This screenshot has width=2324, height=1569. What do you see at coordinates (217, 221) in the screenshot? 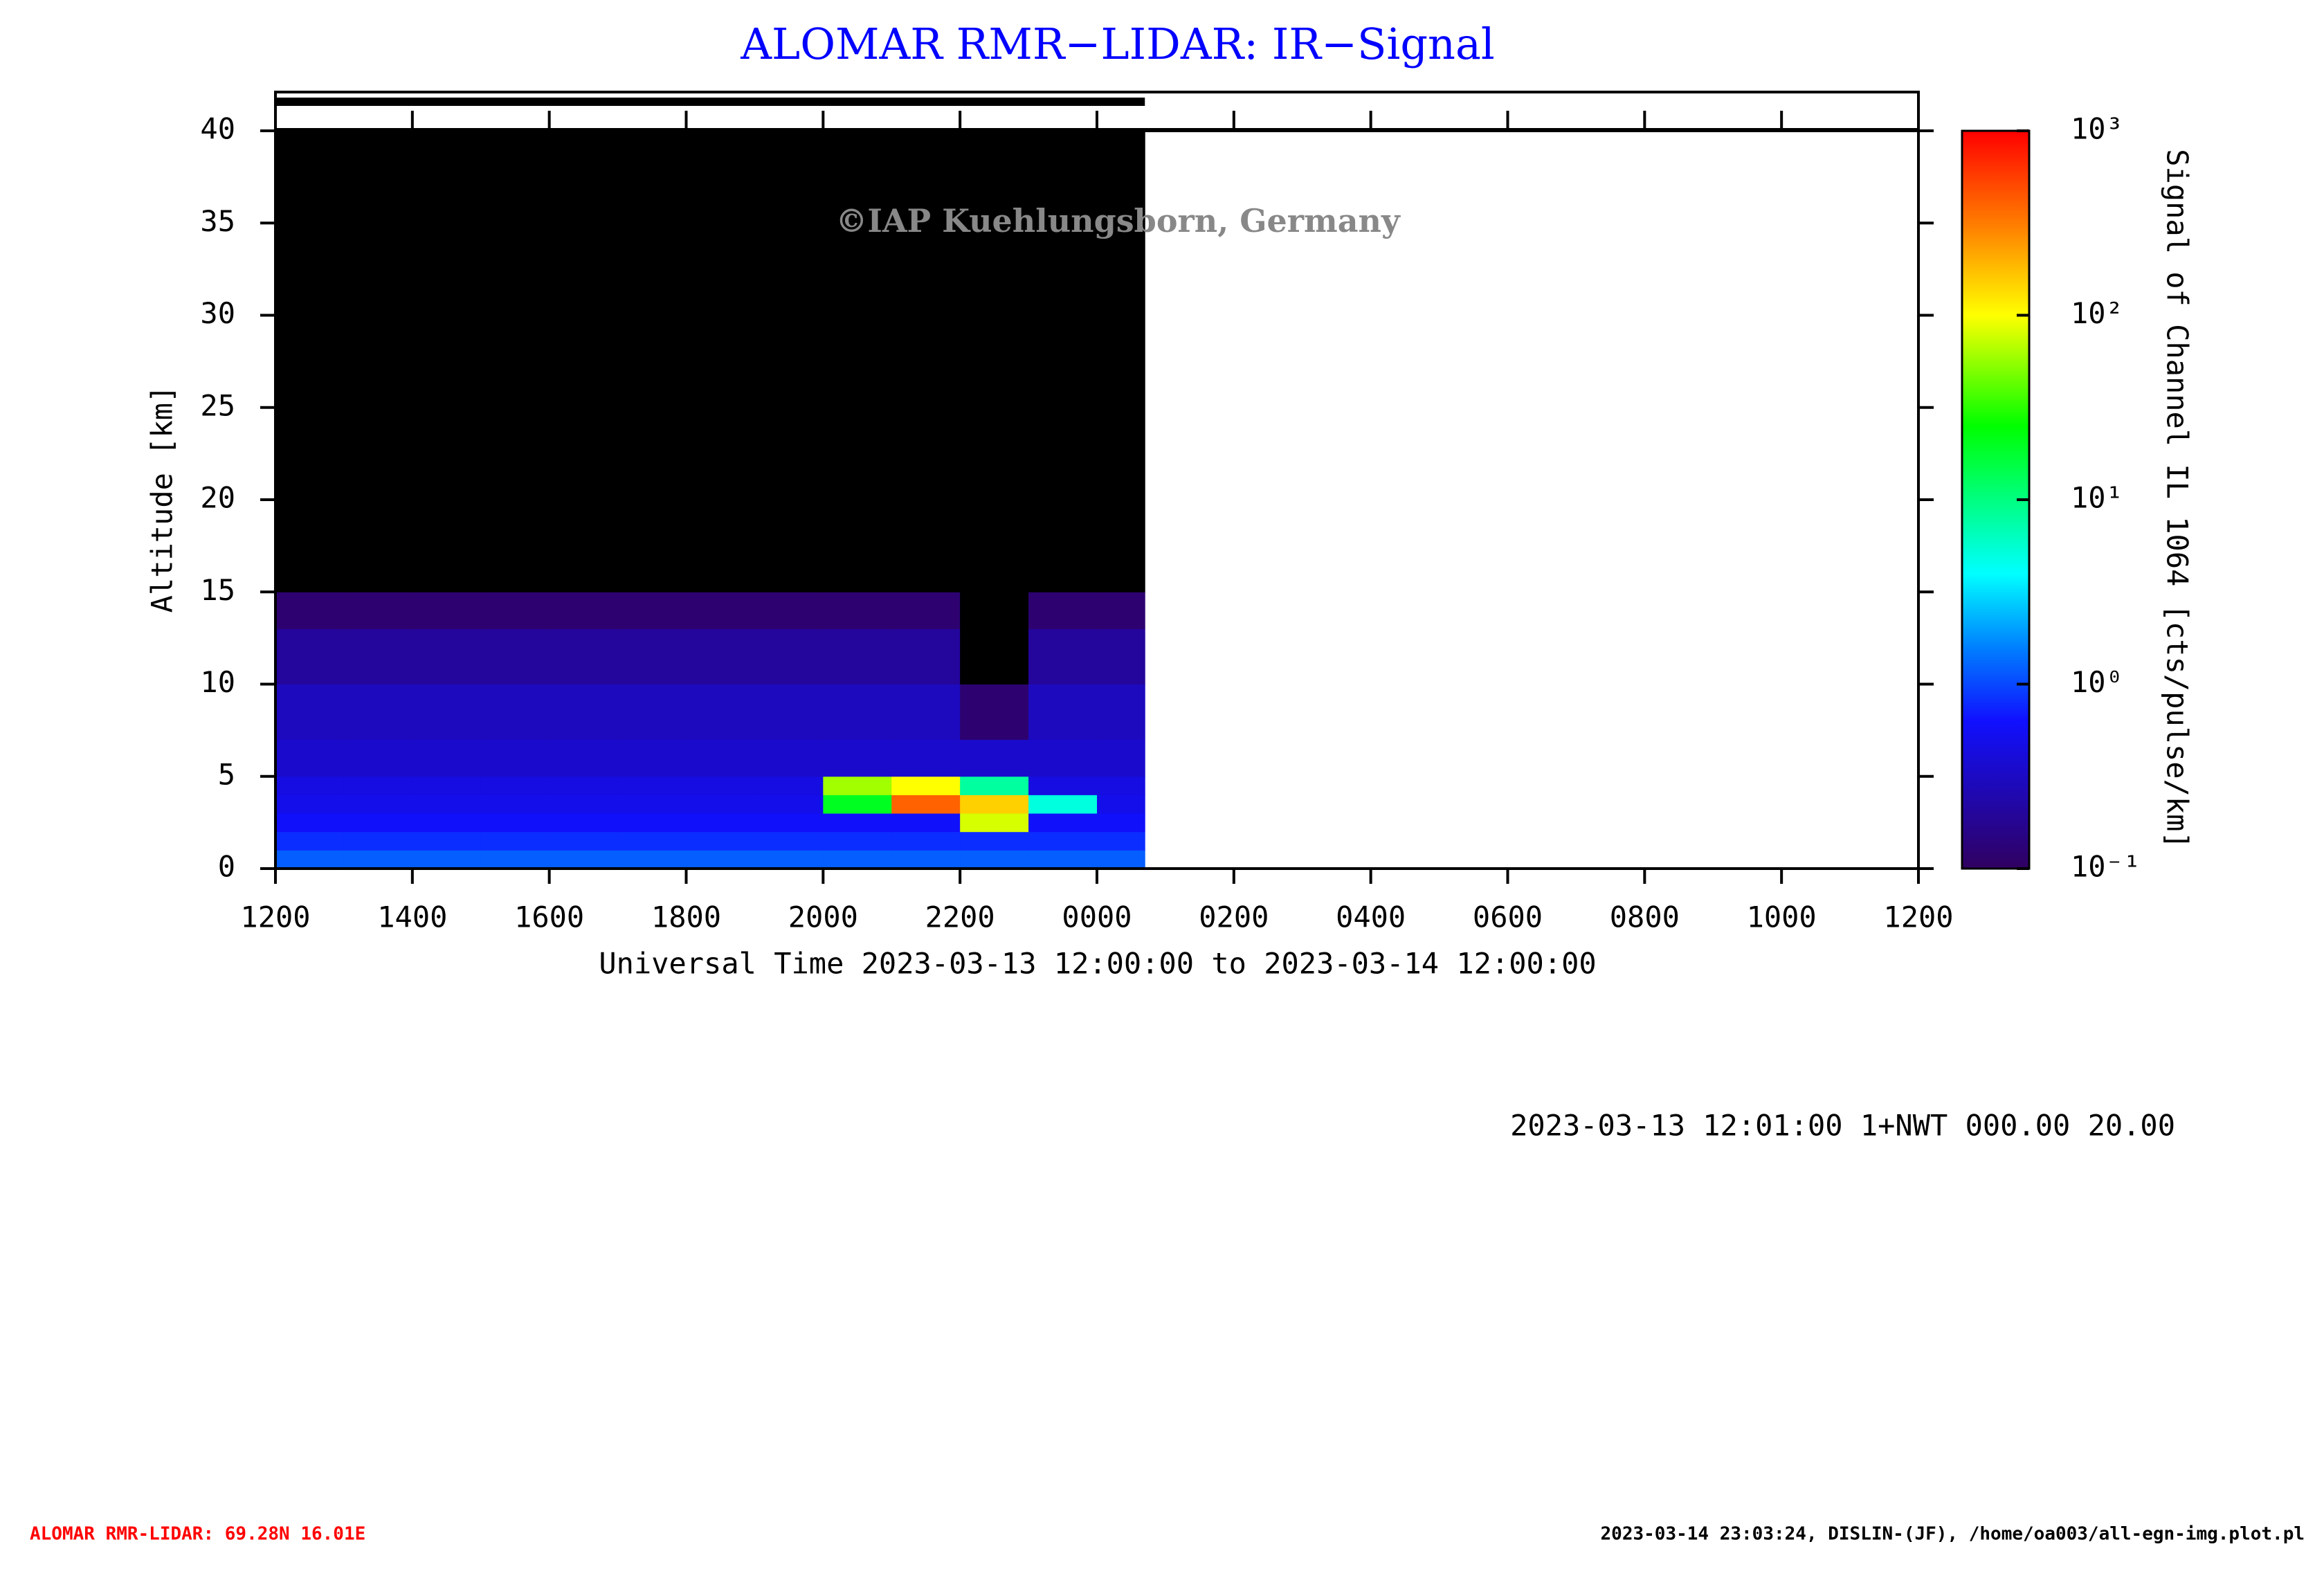
I see `y-tick-label: 35` at bounding box center [217, 221].